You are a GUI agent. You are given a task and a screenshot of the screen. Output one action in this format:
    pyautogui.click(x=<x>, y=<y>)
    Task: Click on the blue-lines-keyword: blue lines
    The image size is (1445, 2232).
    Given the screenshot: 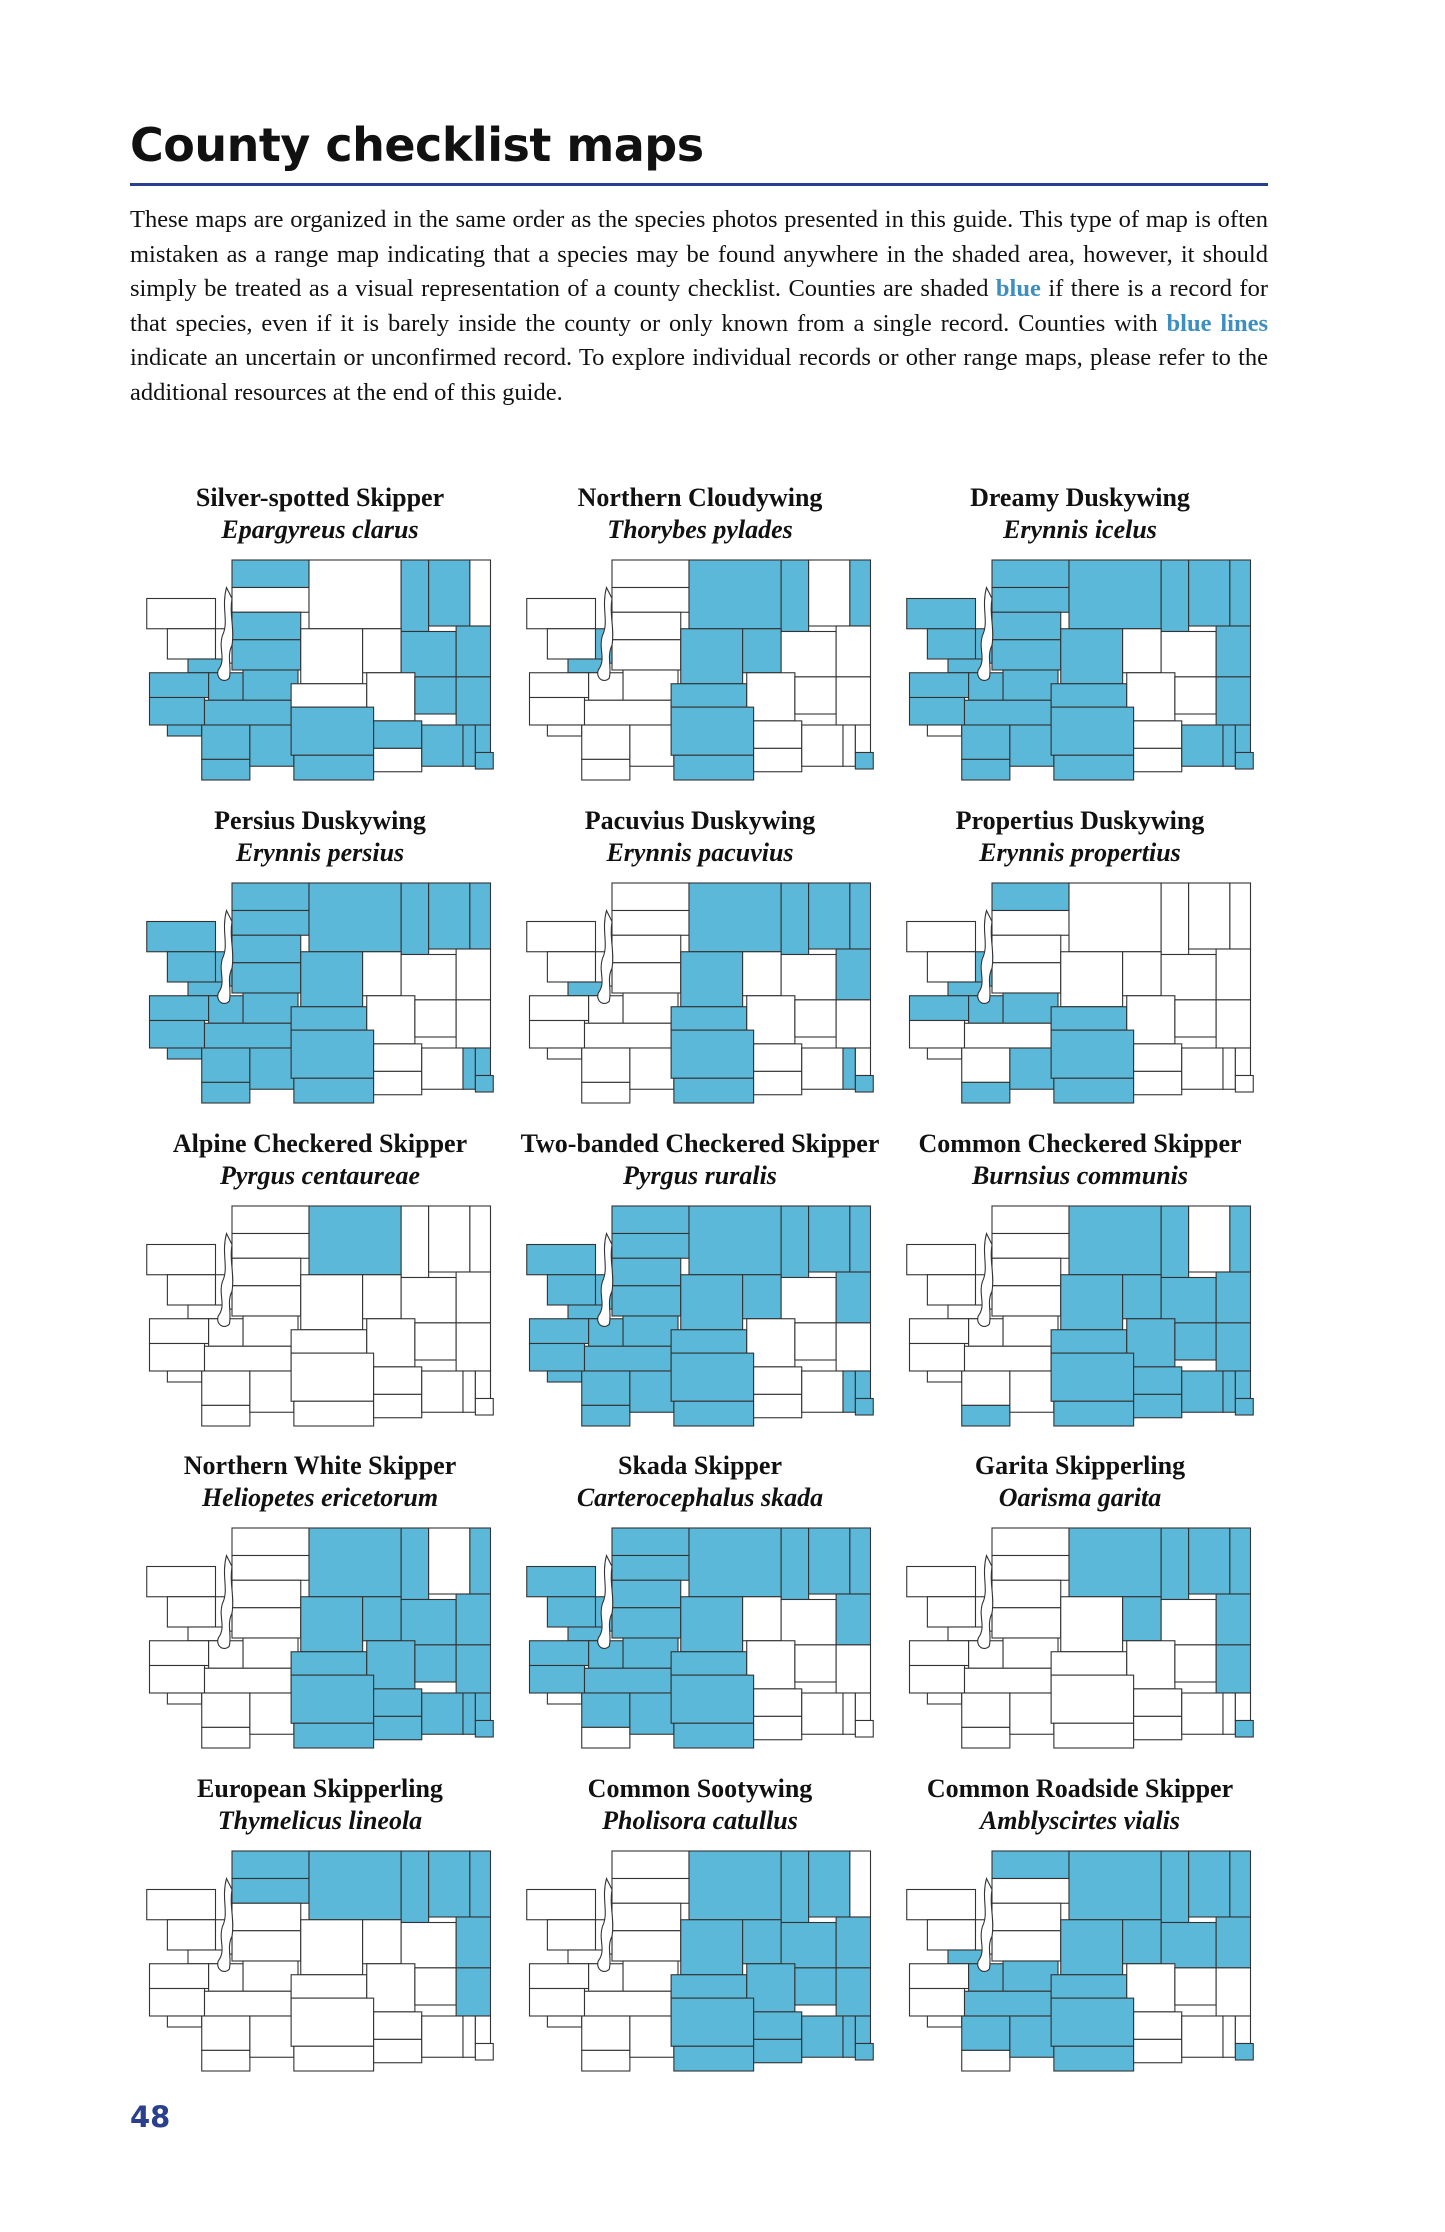 What is the action you would take?
    pyautogui.click(x=1217, y=323)
    